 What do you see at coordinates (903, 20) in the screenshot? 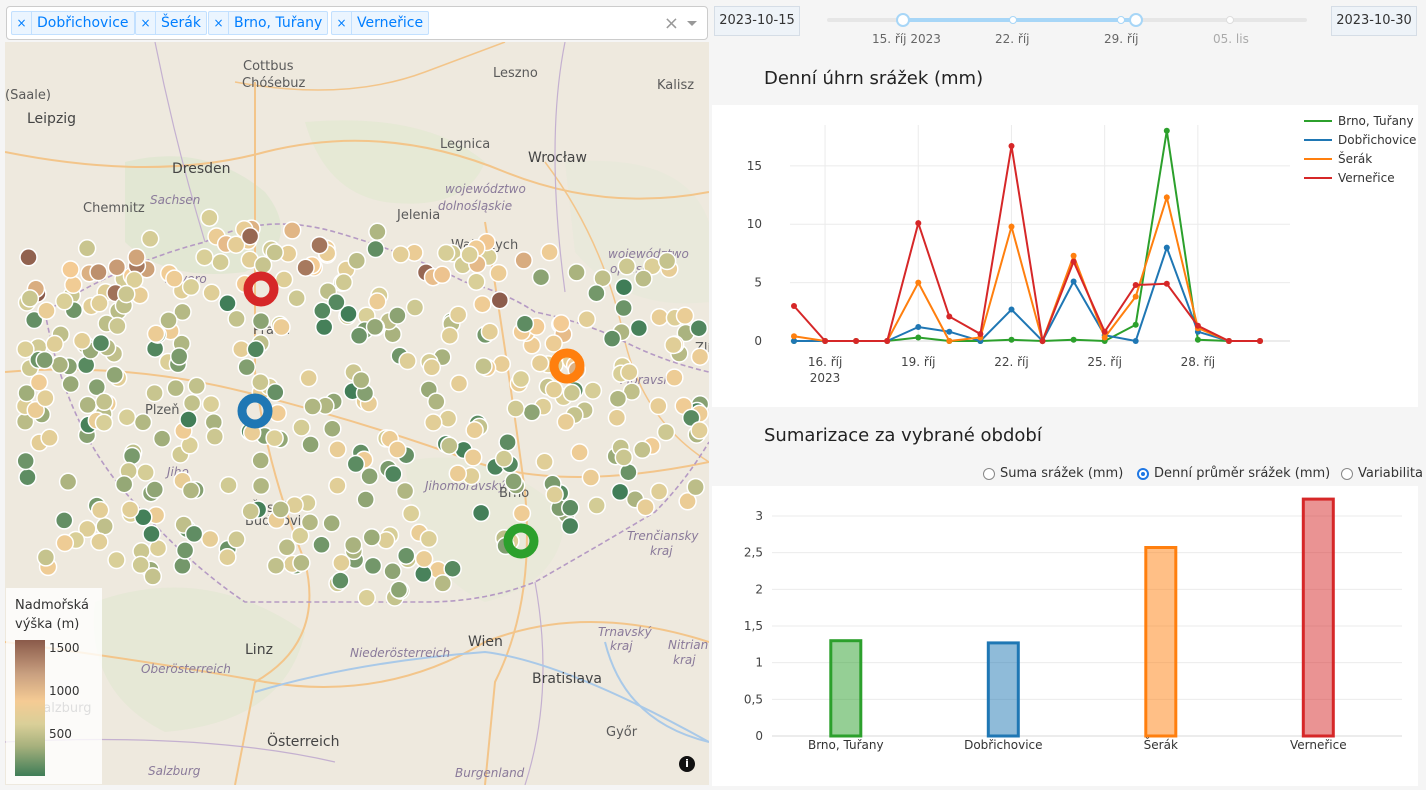
I see `slider-start-handle` at bounding box center [903, 20].